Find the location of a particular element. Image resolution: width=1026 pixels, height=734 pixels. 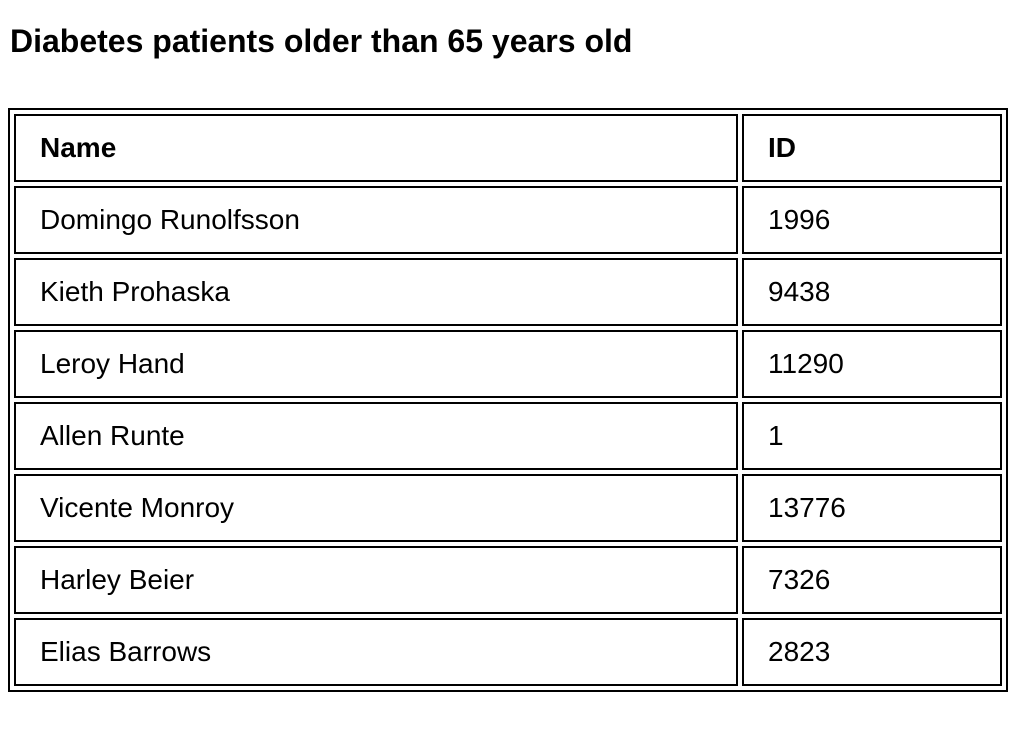

table-row: Elias Barrows 2823 is located at coordinates (508, 652).